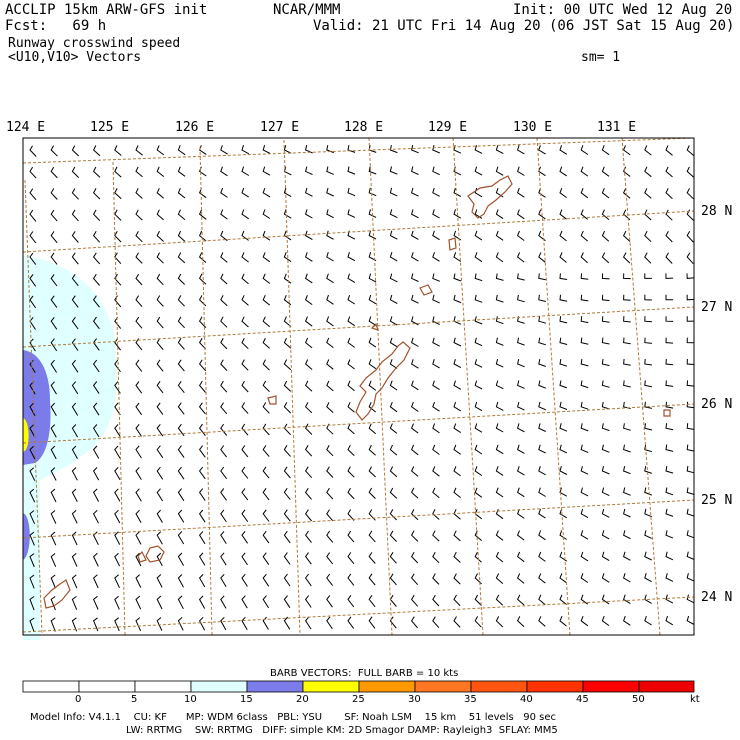 This screenshot has width=740, height=740. What do you see at coordinates (26, 127) in the screenshot?
I see `lon-label-124: 124 E` at bounding box center [26, 127].